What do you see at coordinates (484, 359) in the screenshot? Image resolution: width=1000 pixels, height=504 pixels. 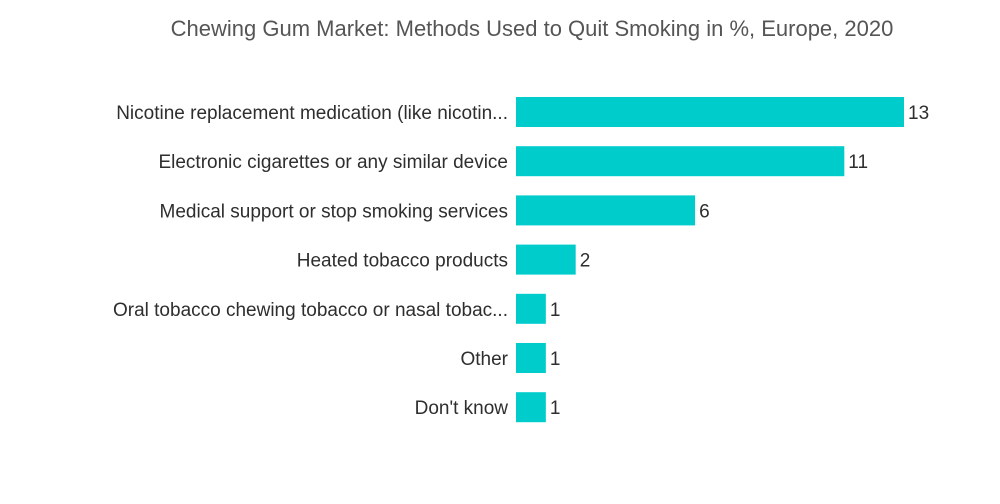 I see `category-label: Other` at bounding box center [484, 359].